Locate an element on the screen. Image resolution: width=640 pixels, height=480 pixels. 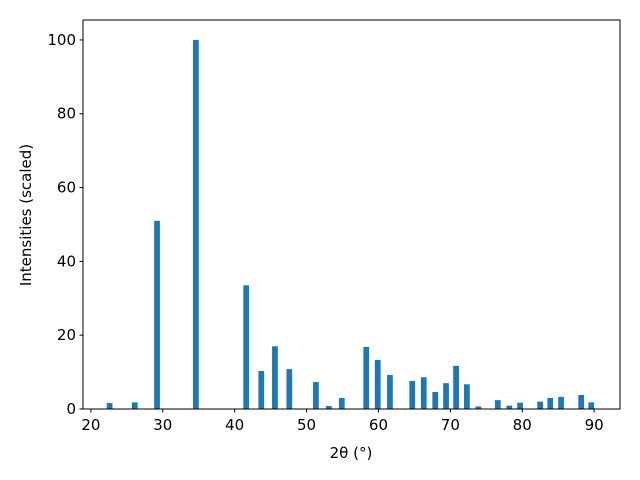
y-tick-label: 80 is located at coordinates (66, 114).